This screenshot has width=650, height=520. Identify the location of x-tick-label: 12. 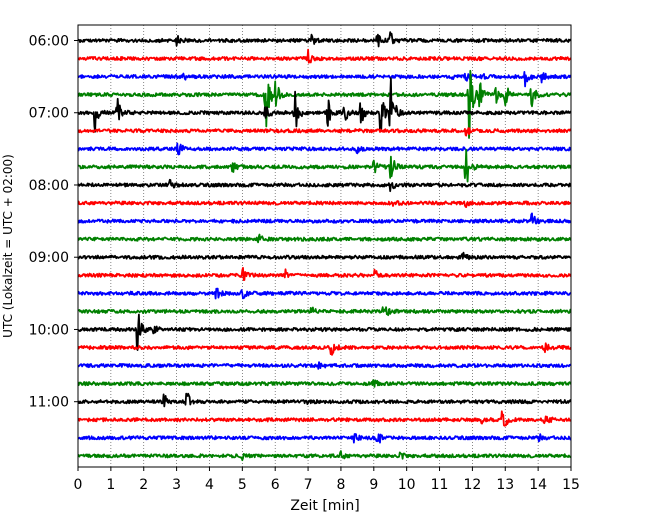
(472, 485).